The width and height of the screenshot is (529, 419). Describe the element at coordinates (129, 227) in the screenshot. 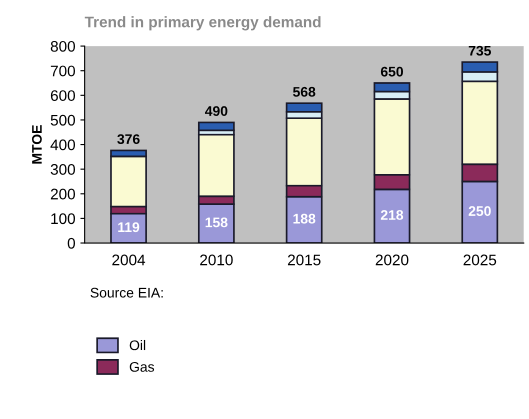

I see `data-label: 119` at that location.